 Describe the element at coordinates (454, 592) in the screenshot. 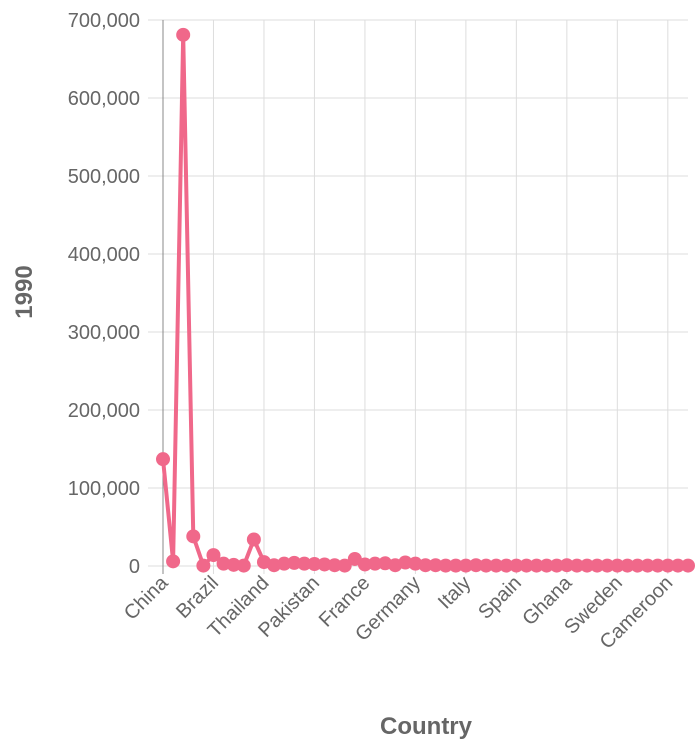

I see `x-tick-label: Italy` at that location.